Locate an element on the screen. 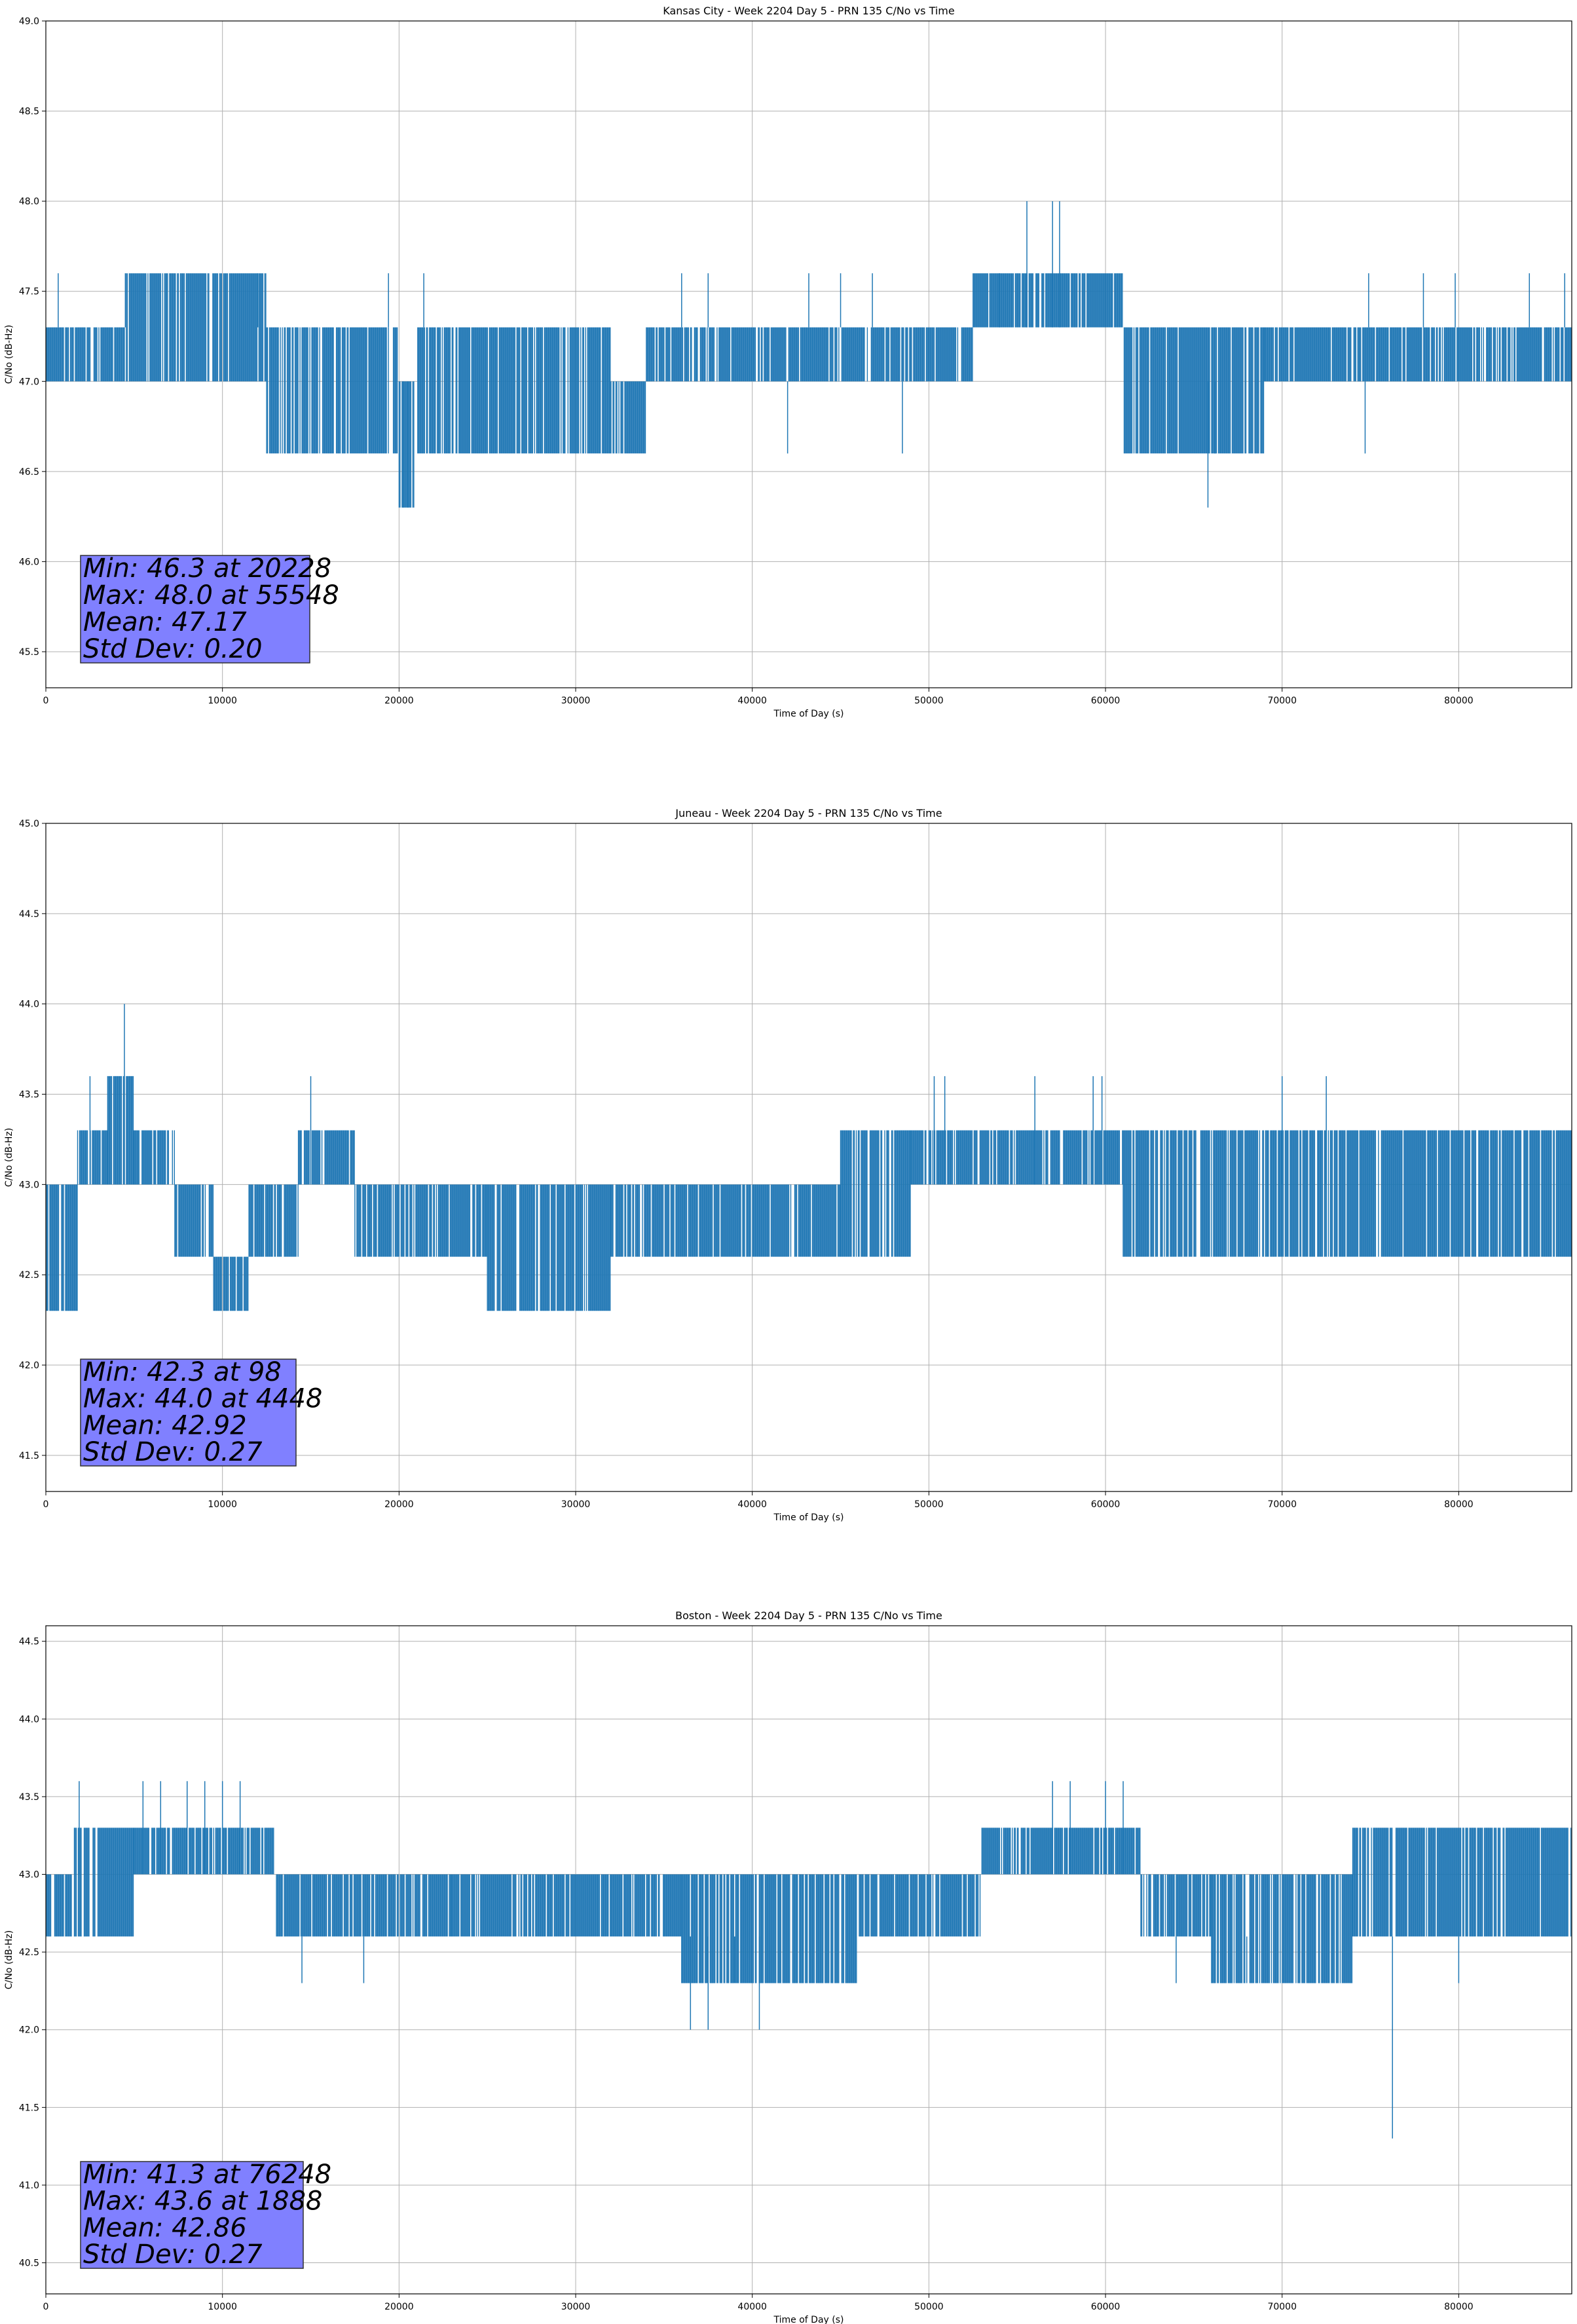  stats-line: Mean: 42.86 is located at coordinates (165, 2228).